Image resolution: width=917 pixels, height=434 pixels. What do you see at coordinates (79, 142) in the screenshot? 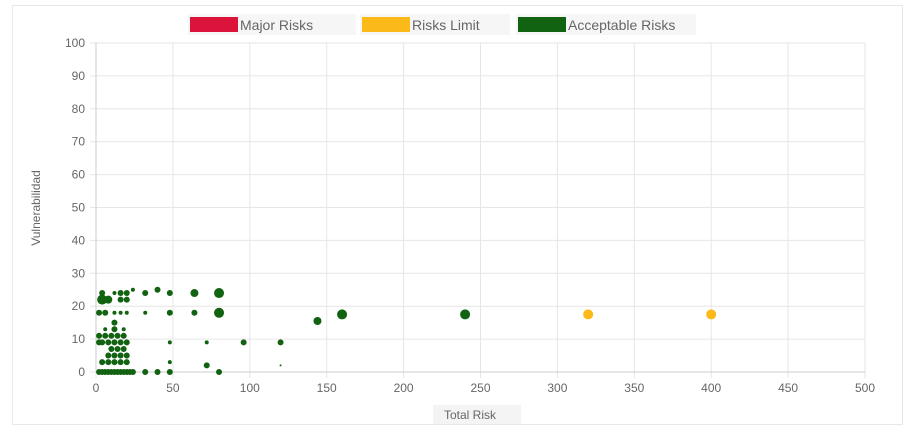
I see `y-tick-label: 70` at bounding box center [79, 142].